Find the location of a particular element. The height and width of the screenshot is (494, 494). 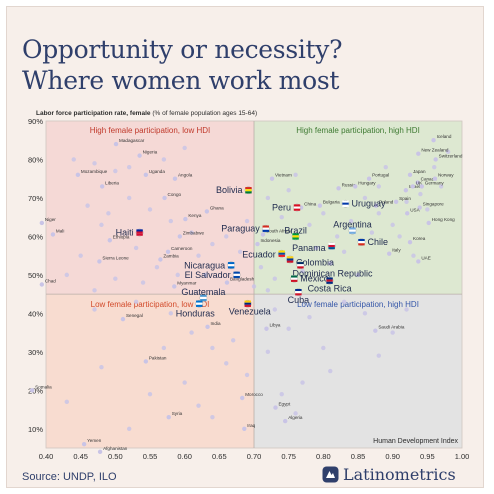

data-point-label: Germany is located at coordinates (435, 182).